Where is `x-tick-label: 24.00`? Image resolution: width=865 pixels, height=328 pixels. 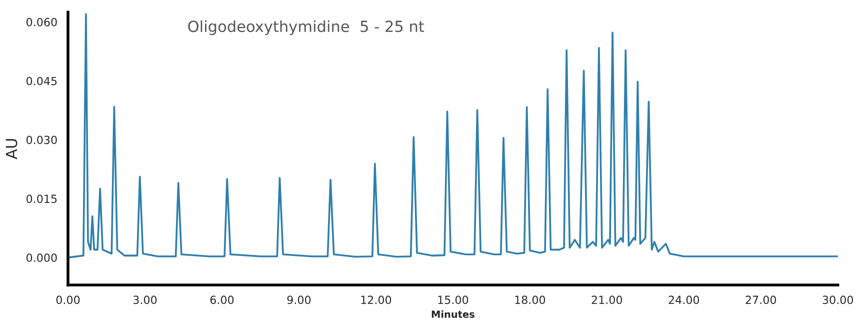 x-tick-label: 24.00 is located at coordinates (684, 300).